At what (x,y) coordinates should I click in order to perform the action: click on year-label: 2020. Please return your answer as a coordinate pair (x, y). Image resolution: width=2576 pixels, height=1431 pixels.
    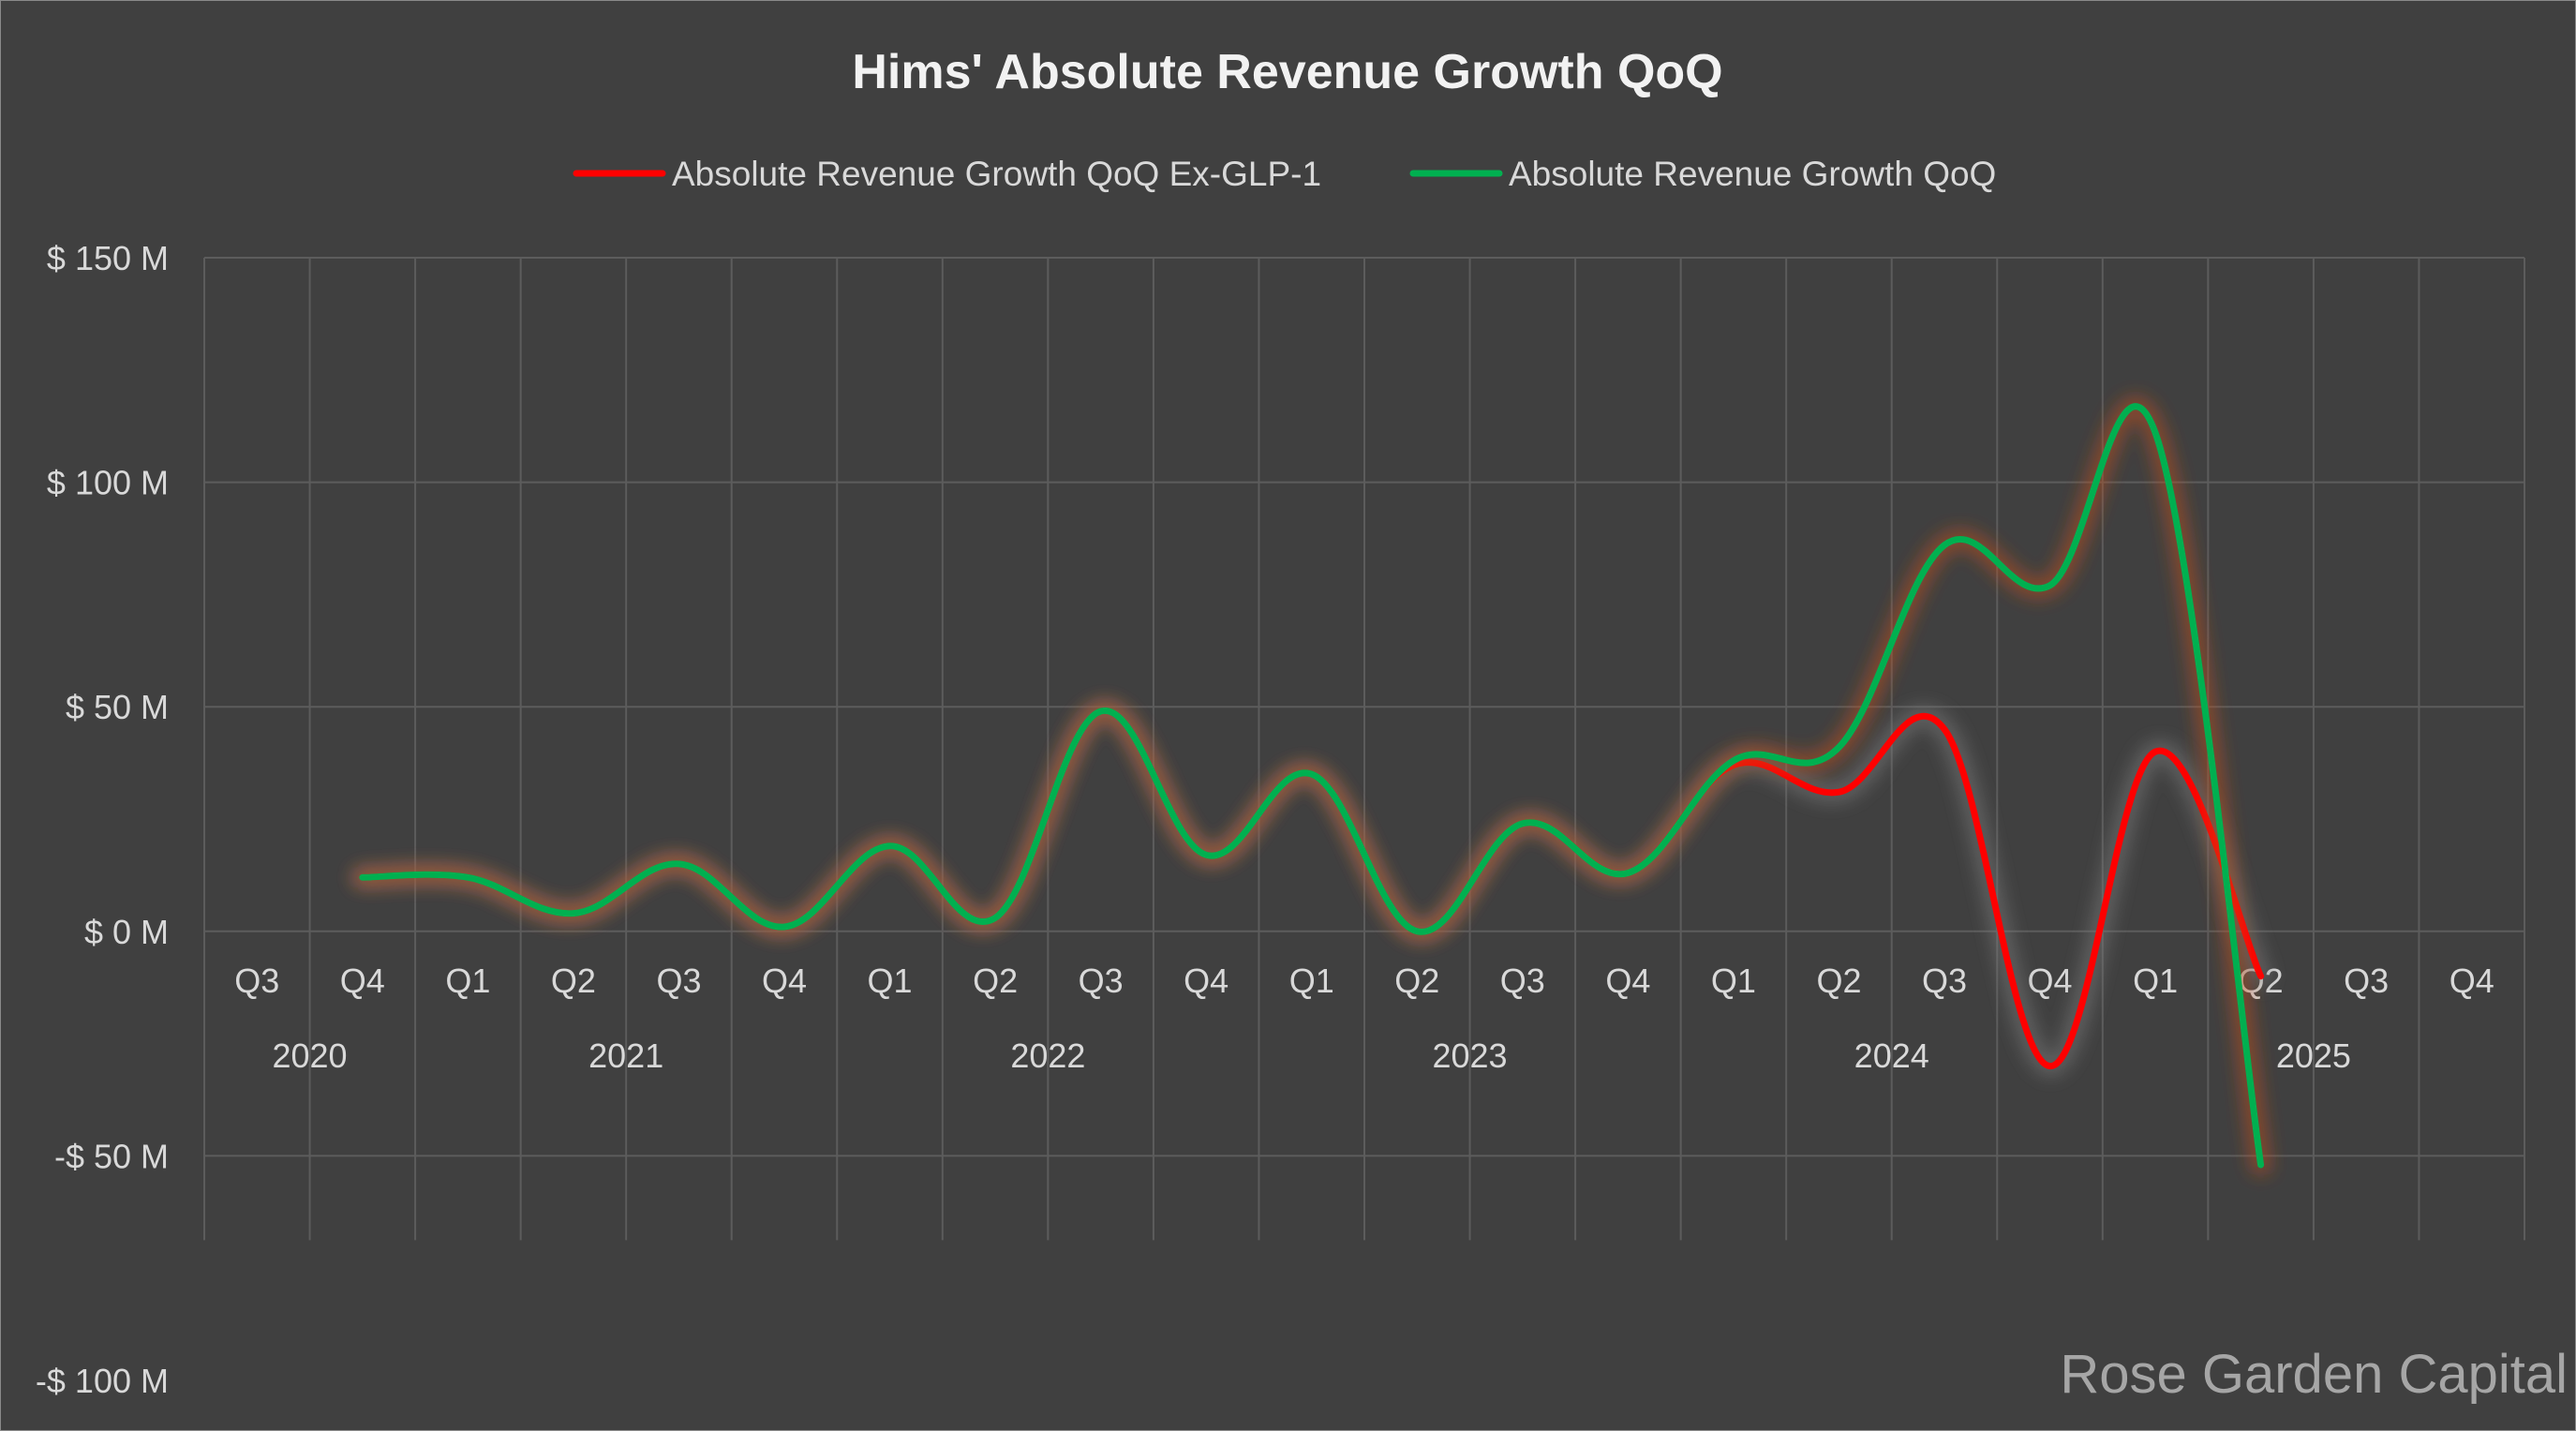
    Looking at the image, I should click on (309, 1055).